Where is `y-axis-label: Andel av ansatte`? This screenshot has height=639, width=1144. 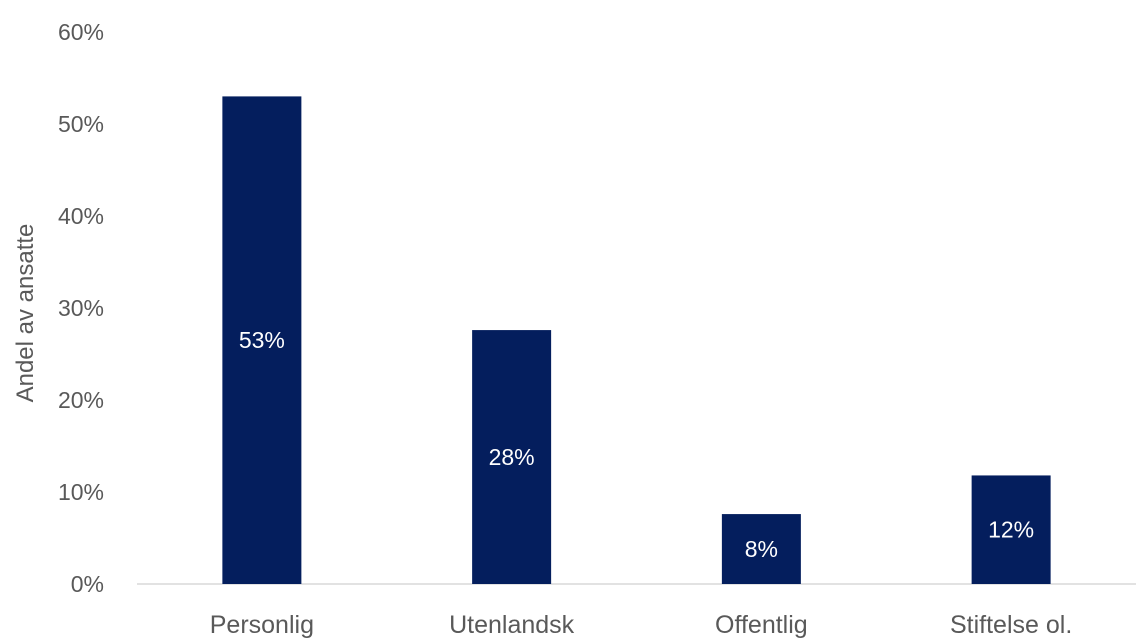 y-axis-label: Andel av ansatte is located at coordinates (25, 313).